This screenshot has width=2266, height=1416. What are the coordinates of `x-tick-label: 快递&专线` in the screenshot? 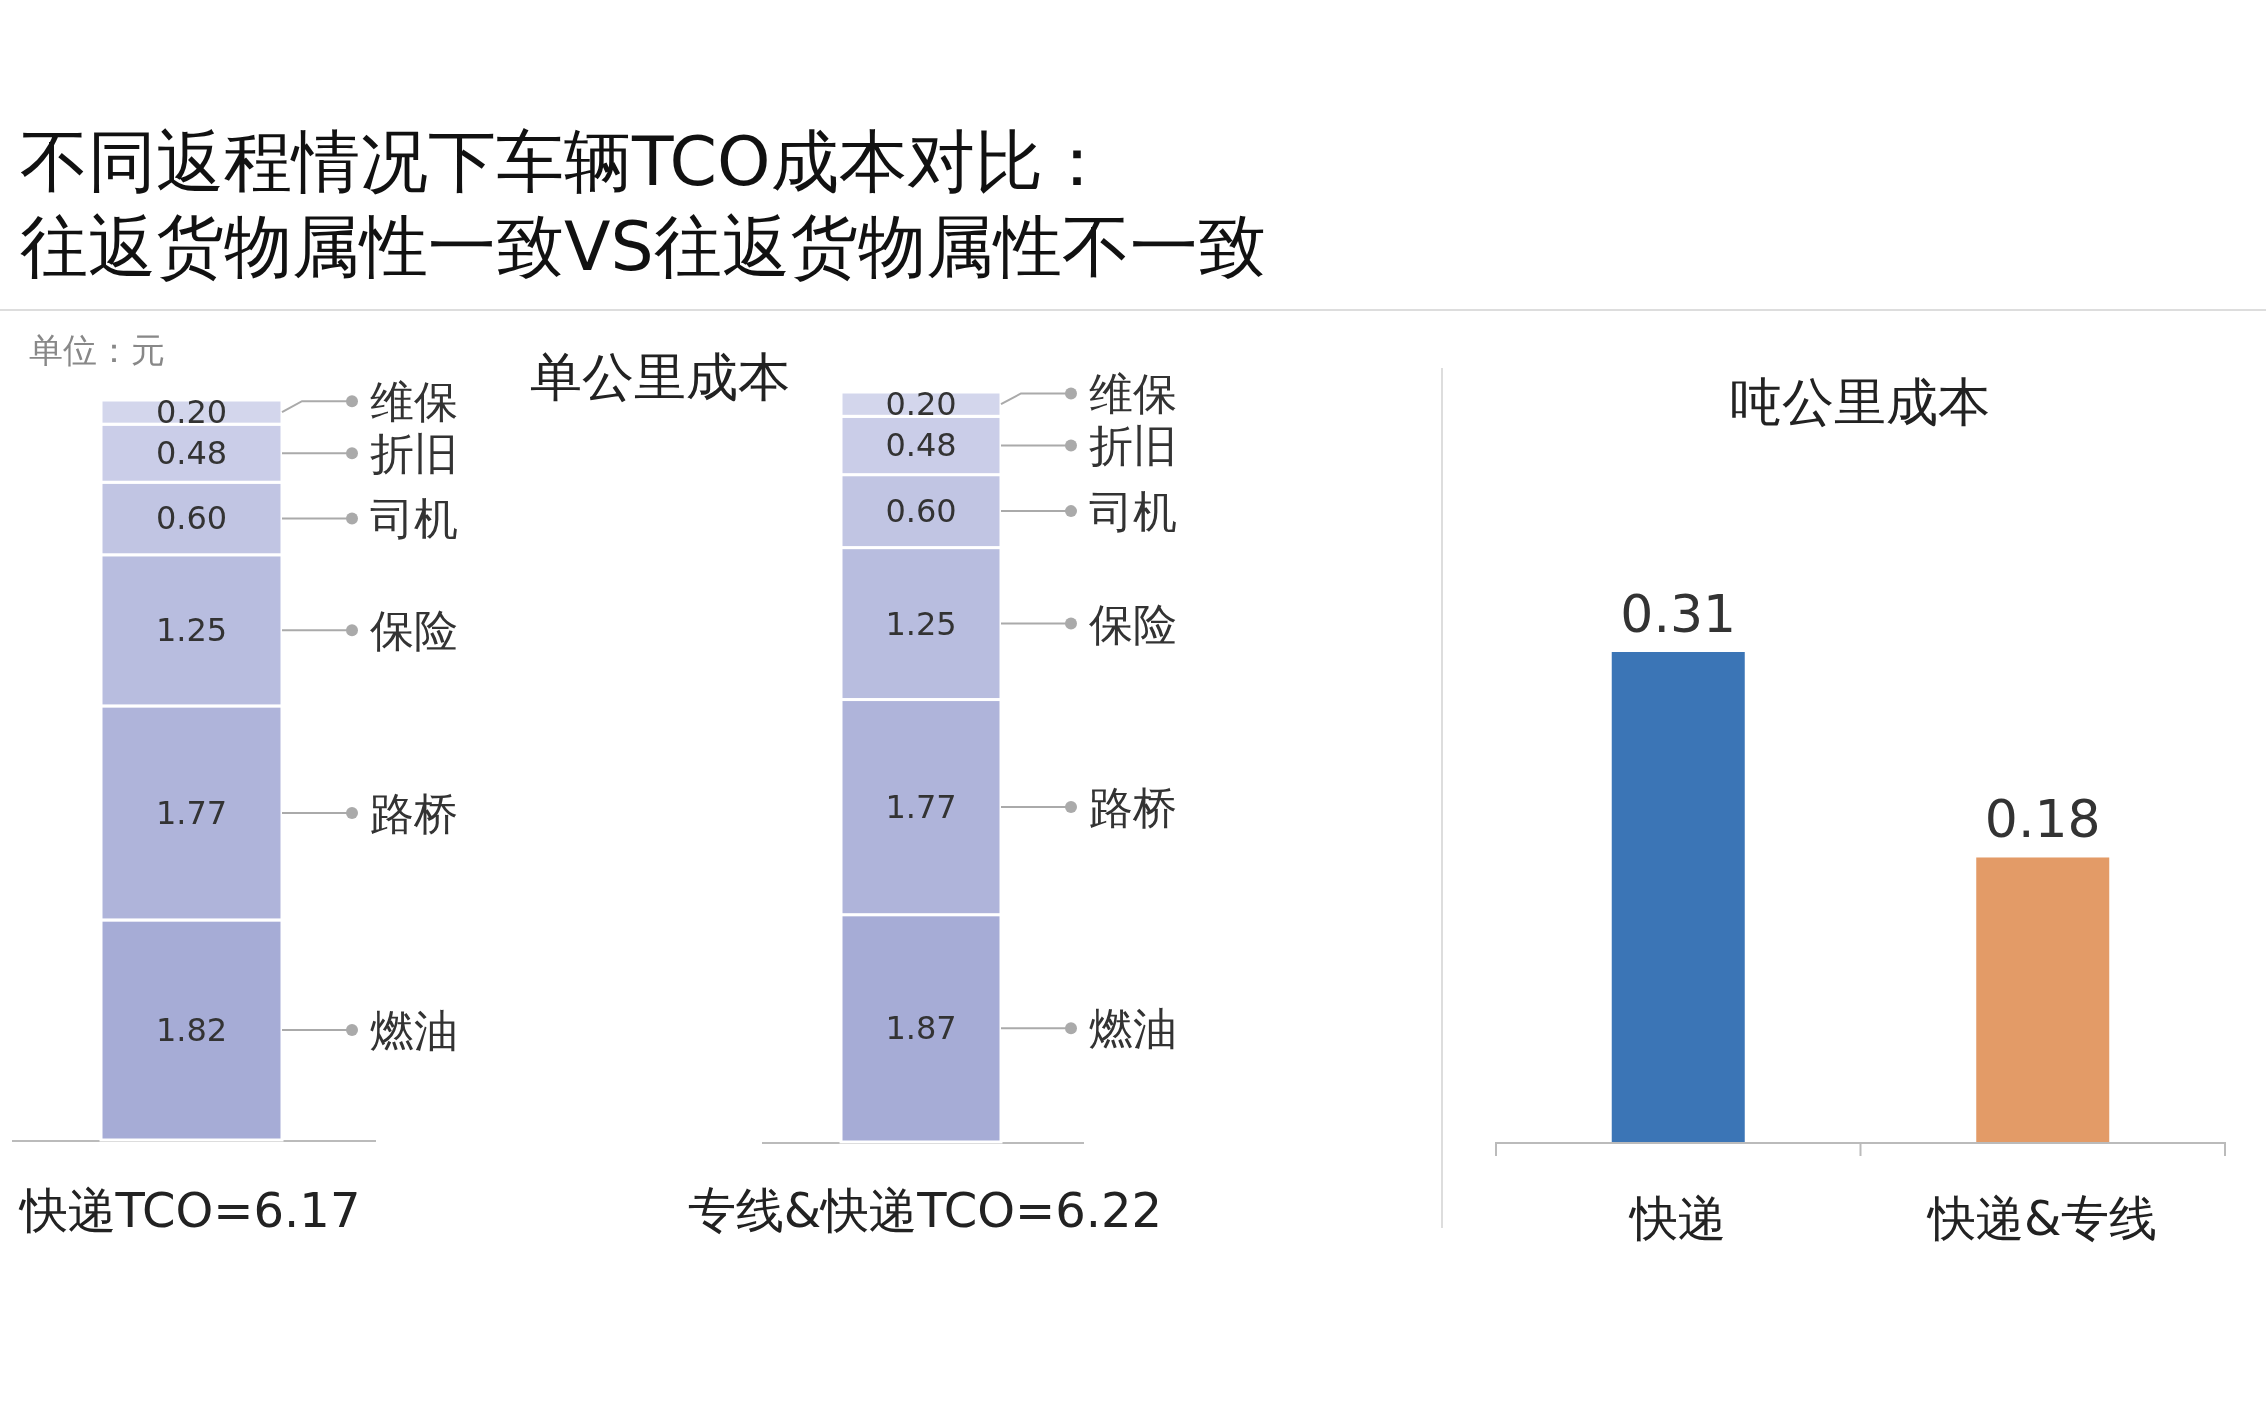 It's located at (2042, 1218).